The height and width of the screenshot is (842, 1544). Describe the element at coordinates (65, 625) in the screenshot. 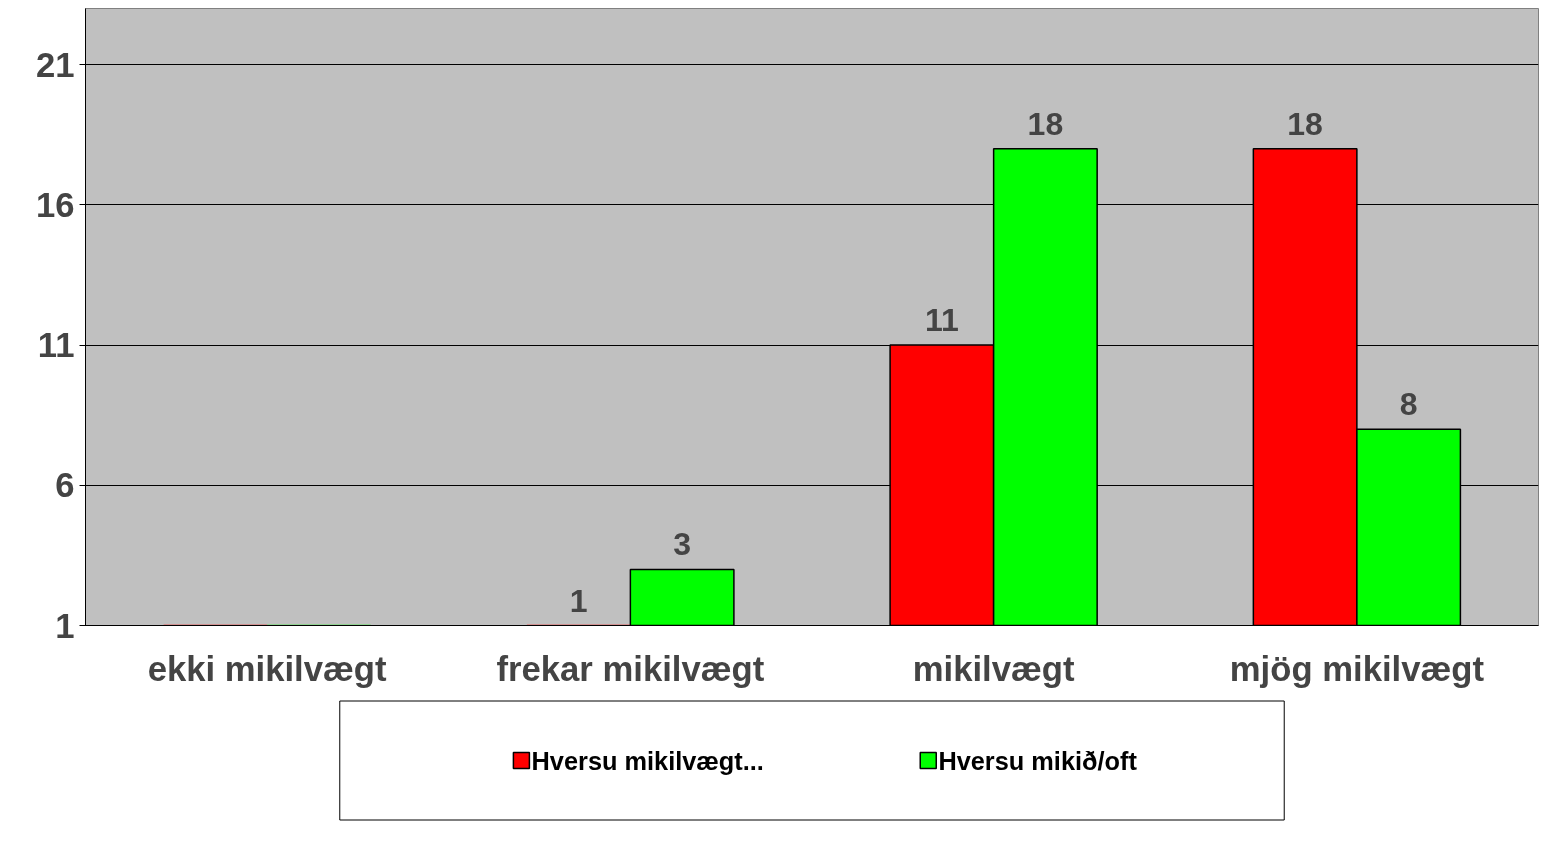

I see `y-tick-label: 1` at that location.